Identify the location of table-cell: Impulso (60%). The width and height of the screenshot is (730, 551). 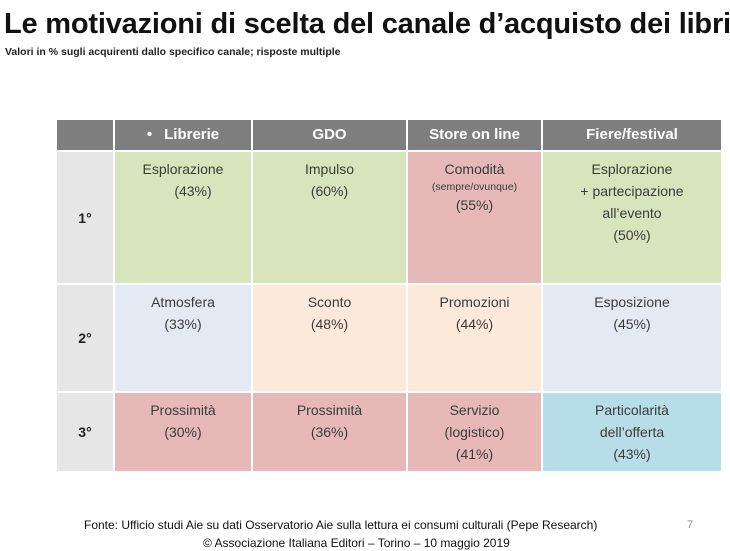
(329, 217).